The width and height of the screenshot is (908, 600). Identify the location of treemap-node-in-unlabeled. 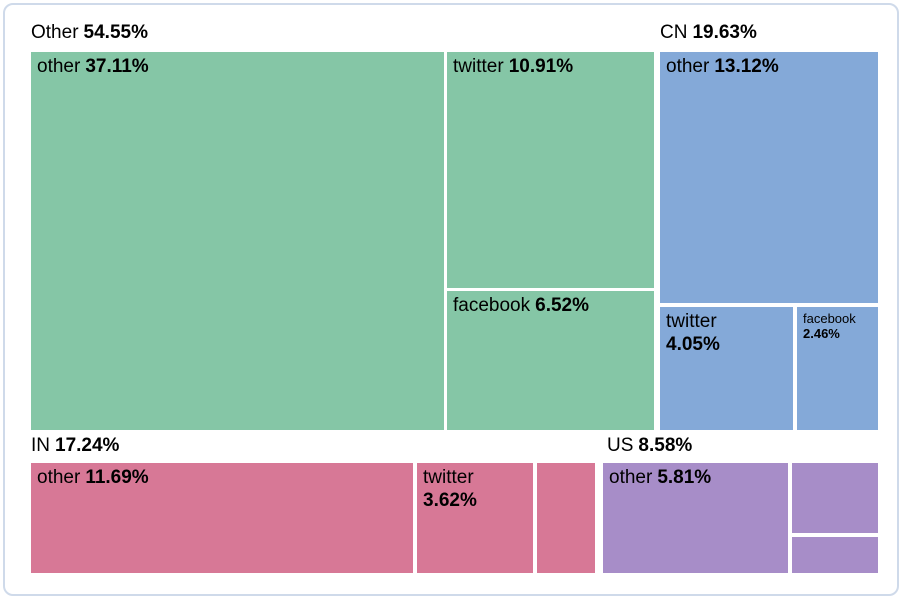
(566, 518).